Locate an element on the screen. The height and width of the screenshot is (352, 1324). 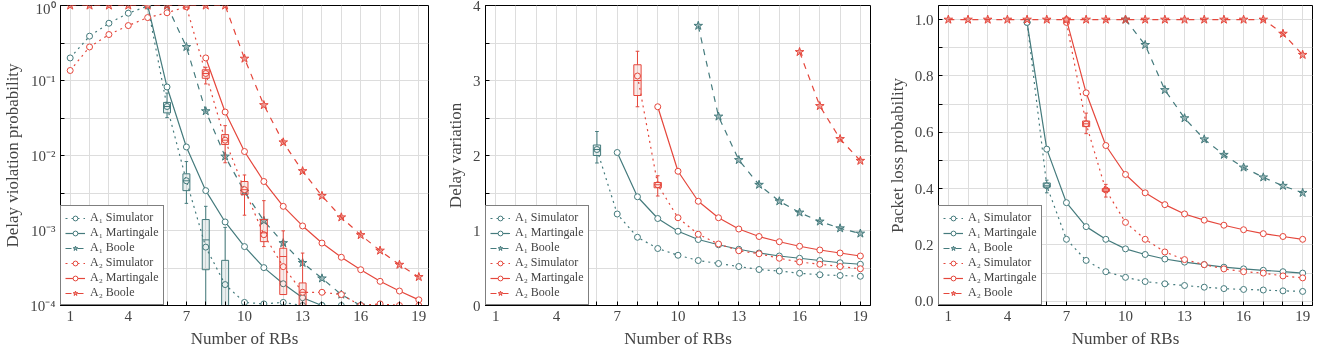
y-axis-title: Packet loss probability is located at coordinates (897, 155).